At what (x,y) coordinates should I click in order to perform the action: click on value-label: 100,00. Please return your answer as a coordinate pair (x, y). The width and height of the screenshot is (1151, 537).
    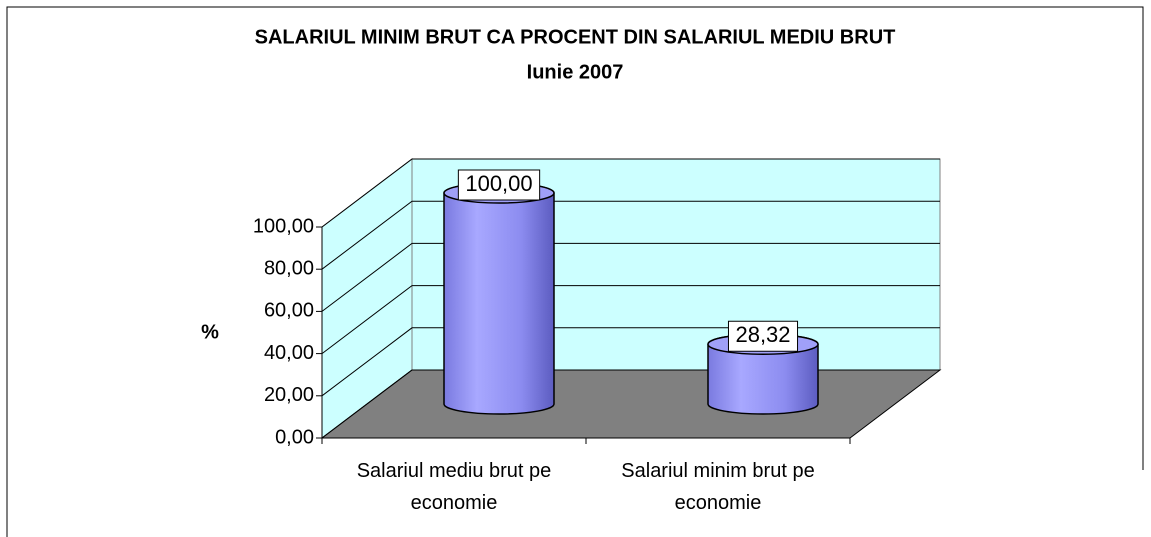
    Looking at the image, I should click on (498, 183).